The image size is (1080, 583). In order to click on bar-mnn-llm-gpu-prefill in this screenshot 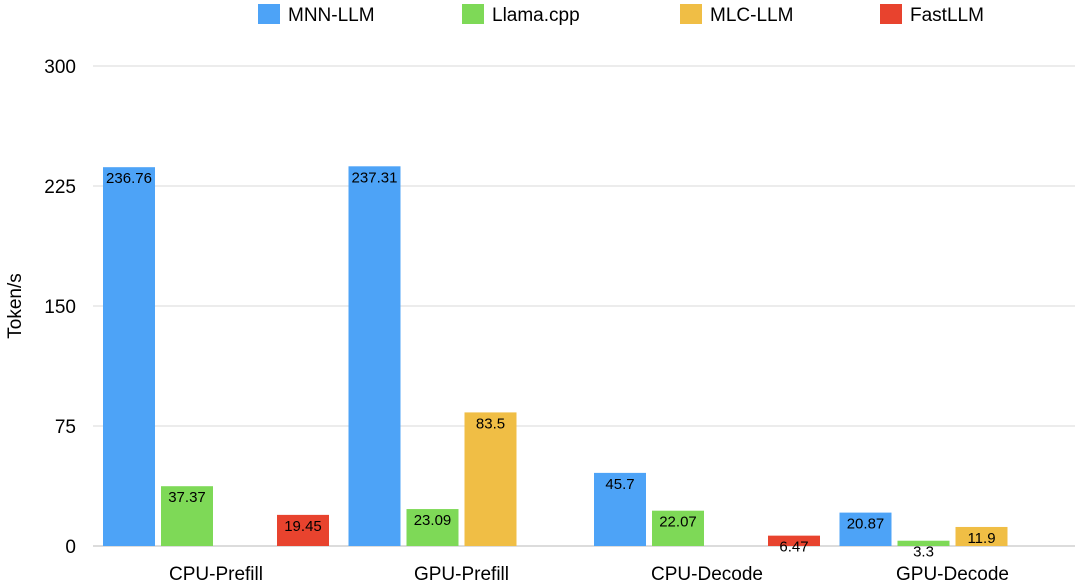, I will do `click(374, 356)`.